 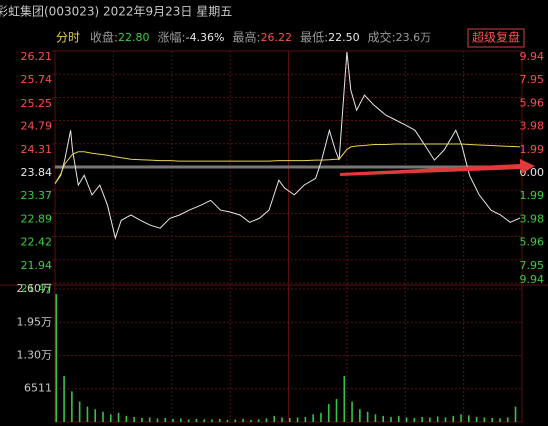 I want to click on price-line, so click(x=287, y=163).